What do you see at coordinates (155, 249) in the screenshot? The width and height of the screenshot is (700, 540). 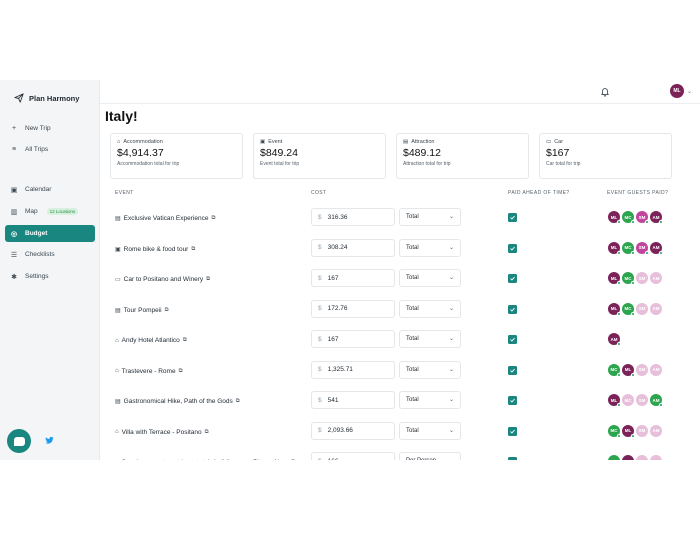 I see `event-name: ▣ Rome bike & food tour ⧉` at bounding box center [155, 249].